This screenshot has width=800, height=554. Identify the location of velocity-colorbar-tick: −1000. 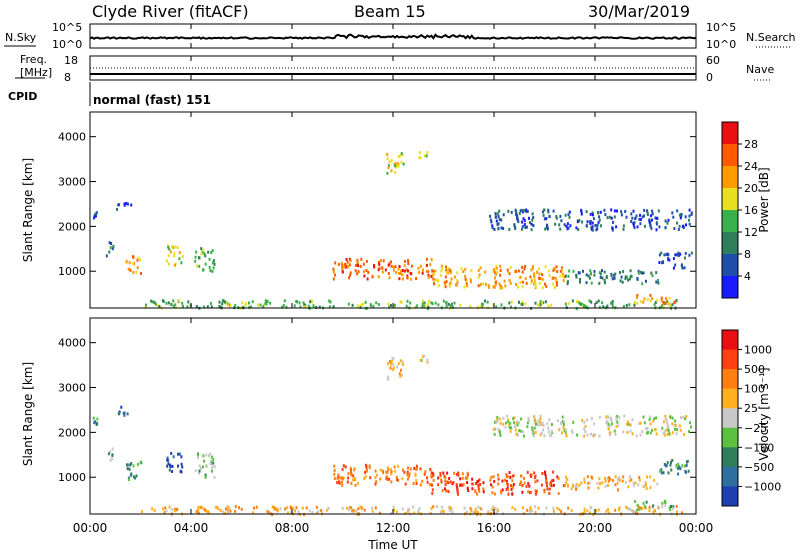
(762, 486).